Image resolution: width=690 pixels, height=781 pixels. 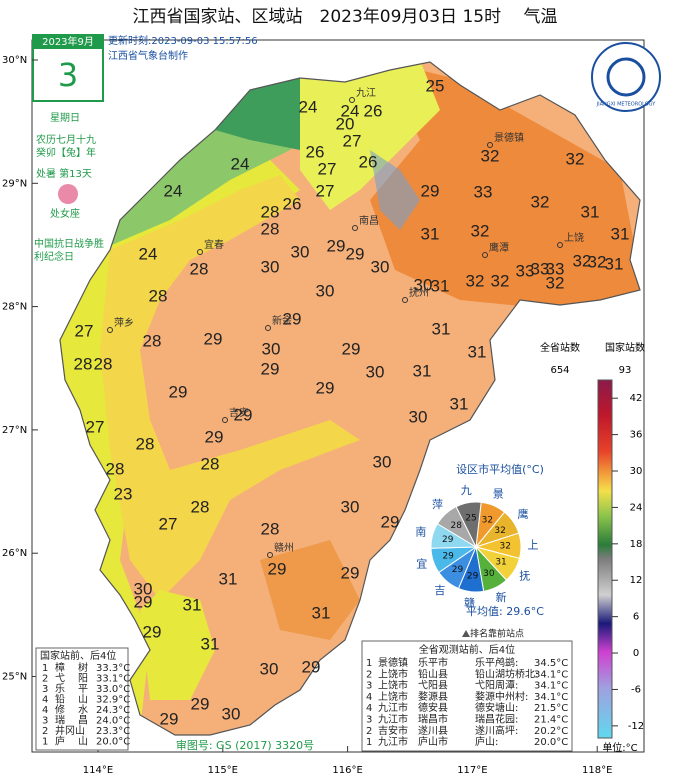 I want to click on colorbar-label: 0, so click(x=636, y=653).